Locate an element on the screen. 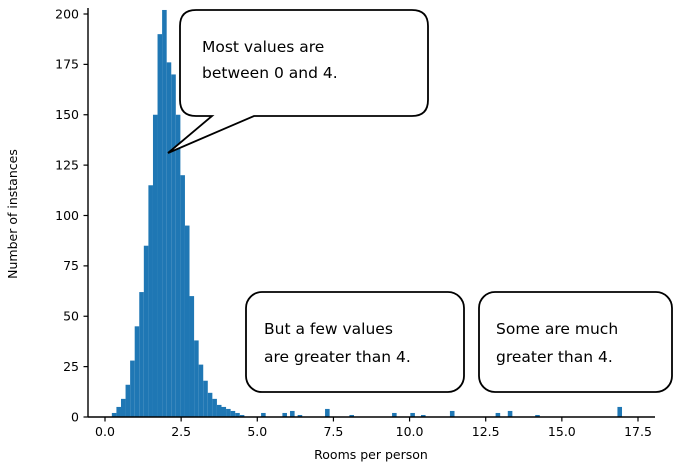 Image resolution: width=690 pixels, height=472 pixels. annotation-text-line: are greater than 4. is located at coordinates (337, 357).